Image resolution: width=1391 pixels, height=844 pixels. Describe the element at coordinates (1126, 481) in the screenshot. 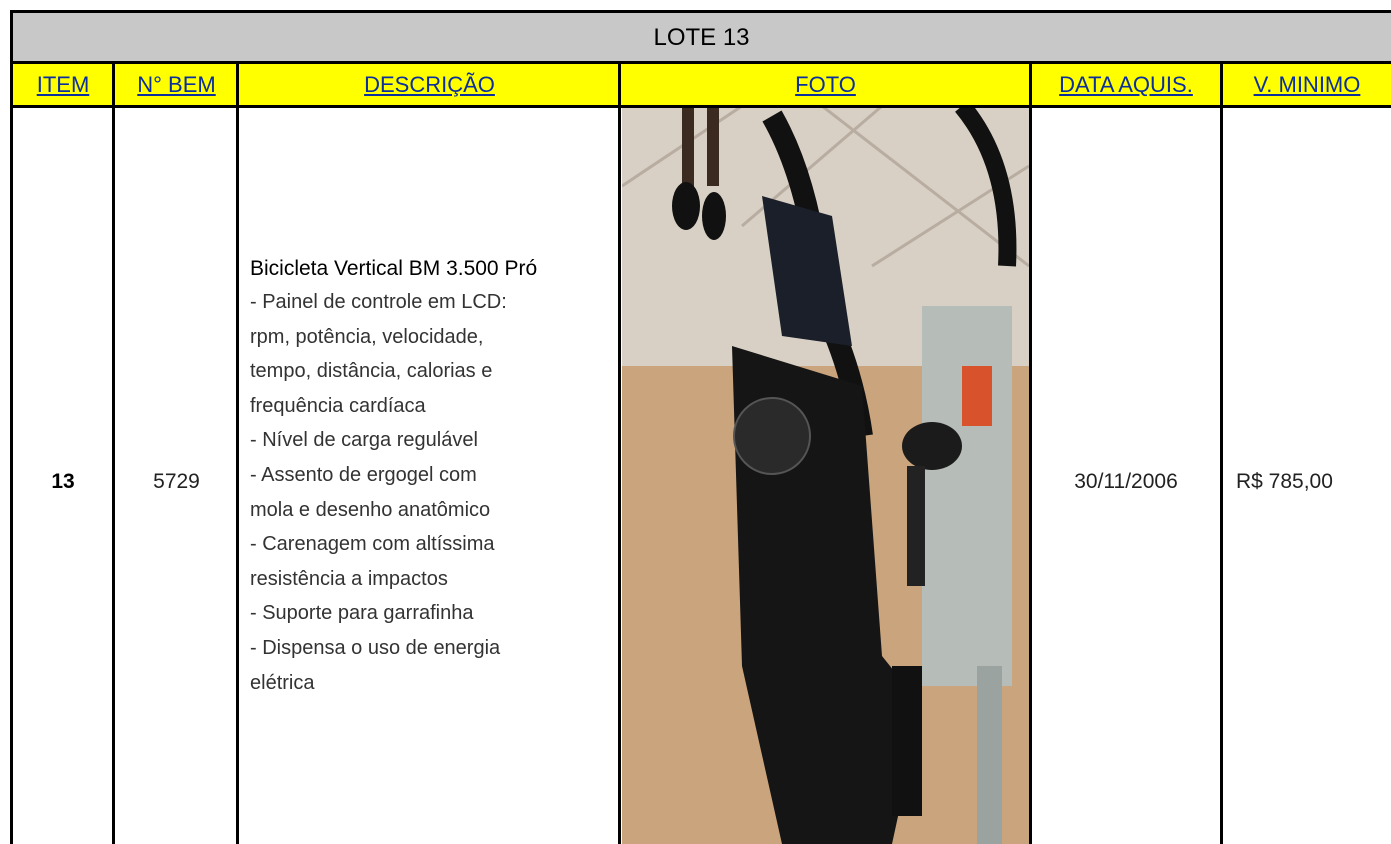

I see `acquisition-date: 30/11/2006` at that location.